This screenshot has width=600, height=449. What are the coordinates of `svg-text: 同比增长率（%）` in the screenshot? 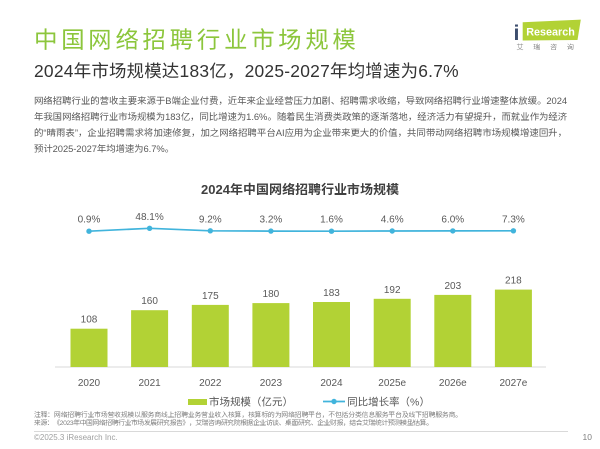 It's located at (388, 402).